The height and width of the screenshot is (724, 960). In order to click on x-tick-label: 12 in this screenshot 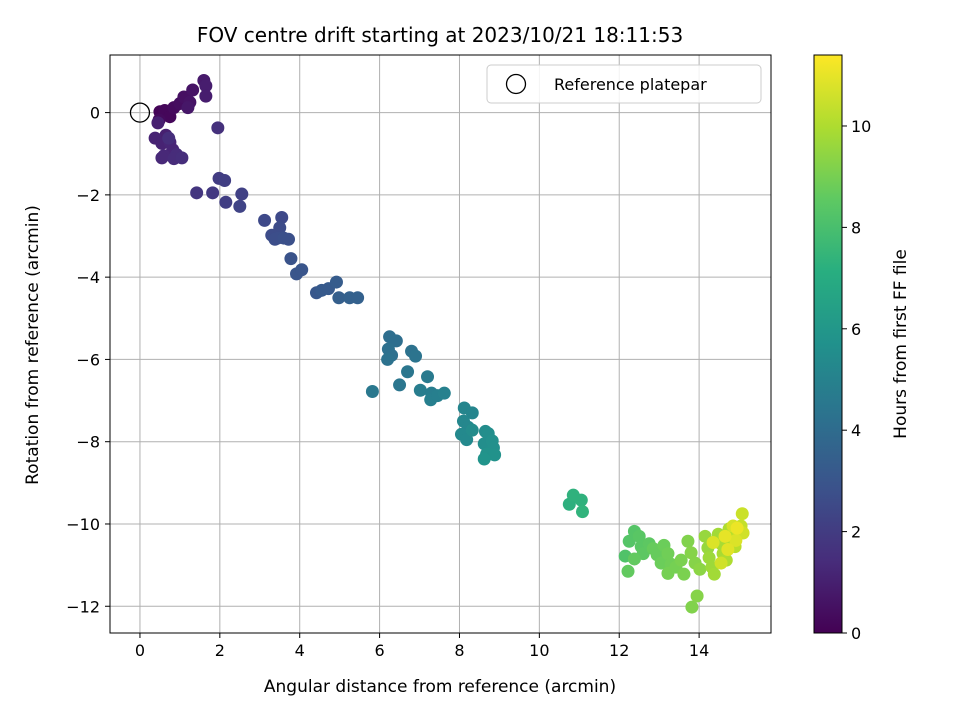, I will do `click(619, 650)`.